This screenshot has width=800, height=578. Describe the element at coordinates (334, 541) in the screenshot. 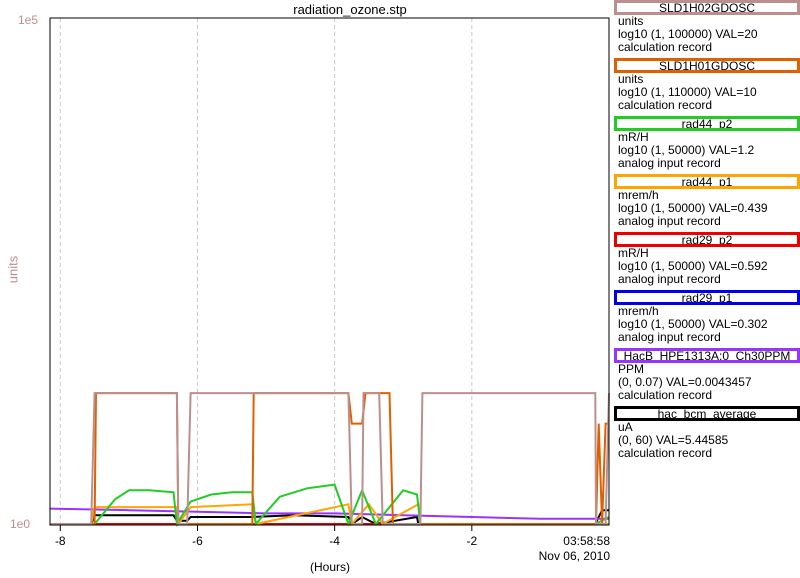

I see `x-tick-label: -4` at that location.